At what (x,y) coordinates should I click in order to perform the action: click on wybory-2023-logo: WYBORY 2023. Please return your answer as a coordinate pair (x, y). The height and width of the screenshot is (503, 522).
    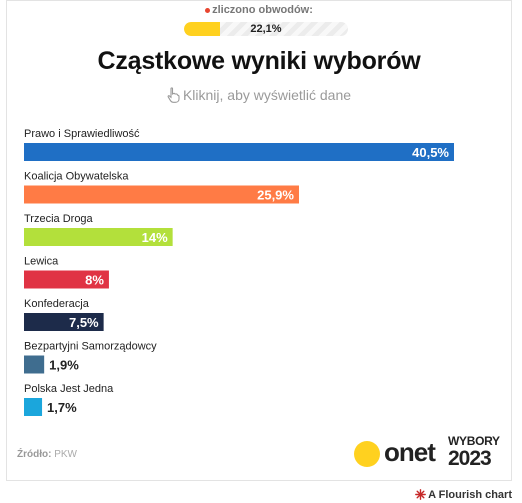
    Looking at the image, I should click on (475, 452).